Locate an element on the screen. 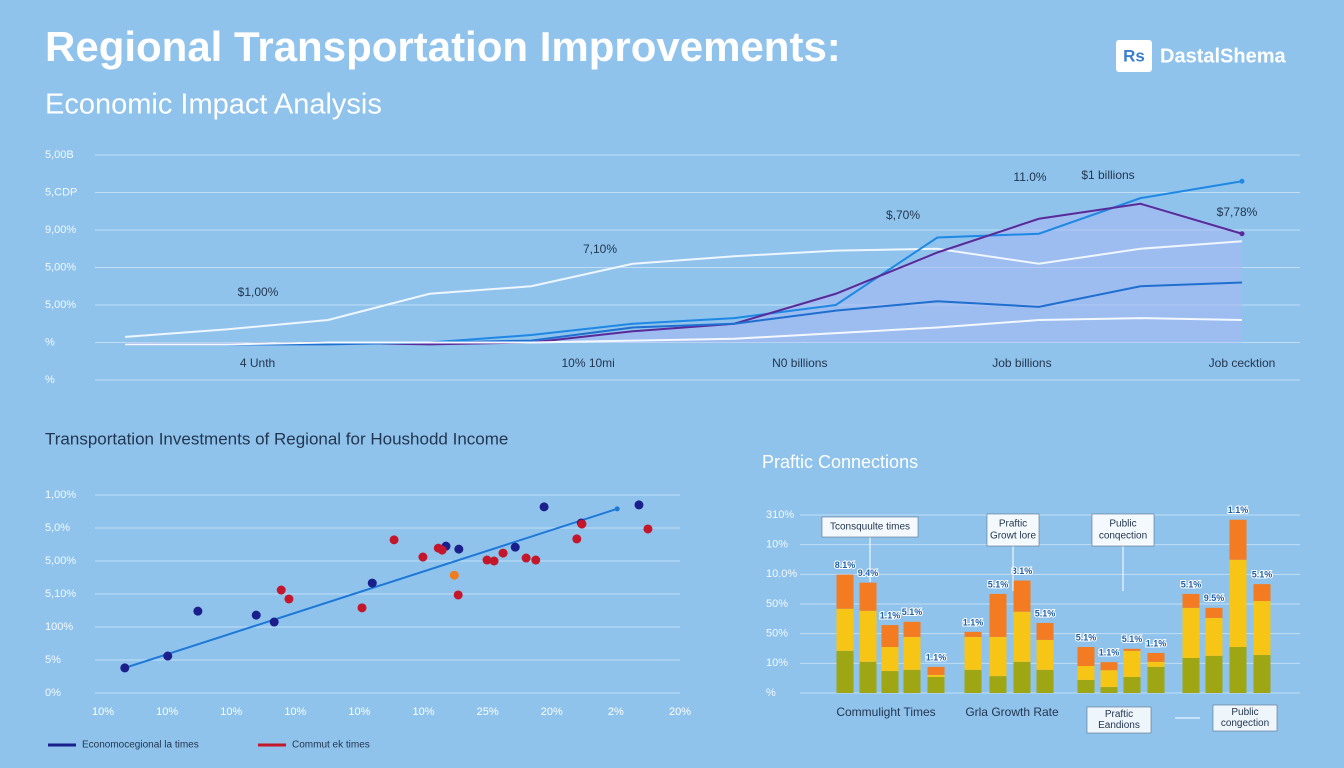 This screenshot has height=768, width=1344. bar-label: 3.1% is located at coordinates (1022, 571).